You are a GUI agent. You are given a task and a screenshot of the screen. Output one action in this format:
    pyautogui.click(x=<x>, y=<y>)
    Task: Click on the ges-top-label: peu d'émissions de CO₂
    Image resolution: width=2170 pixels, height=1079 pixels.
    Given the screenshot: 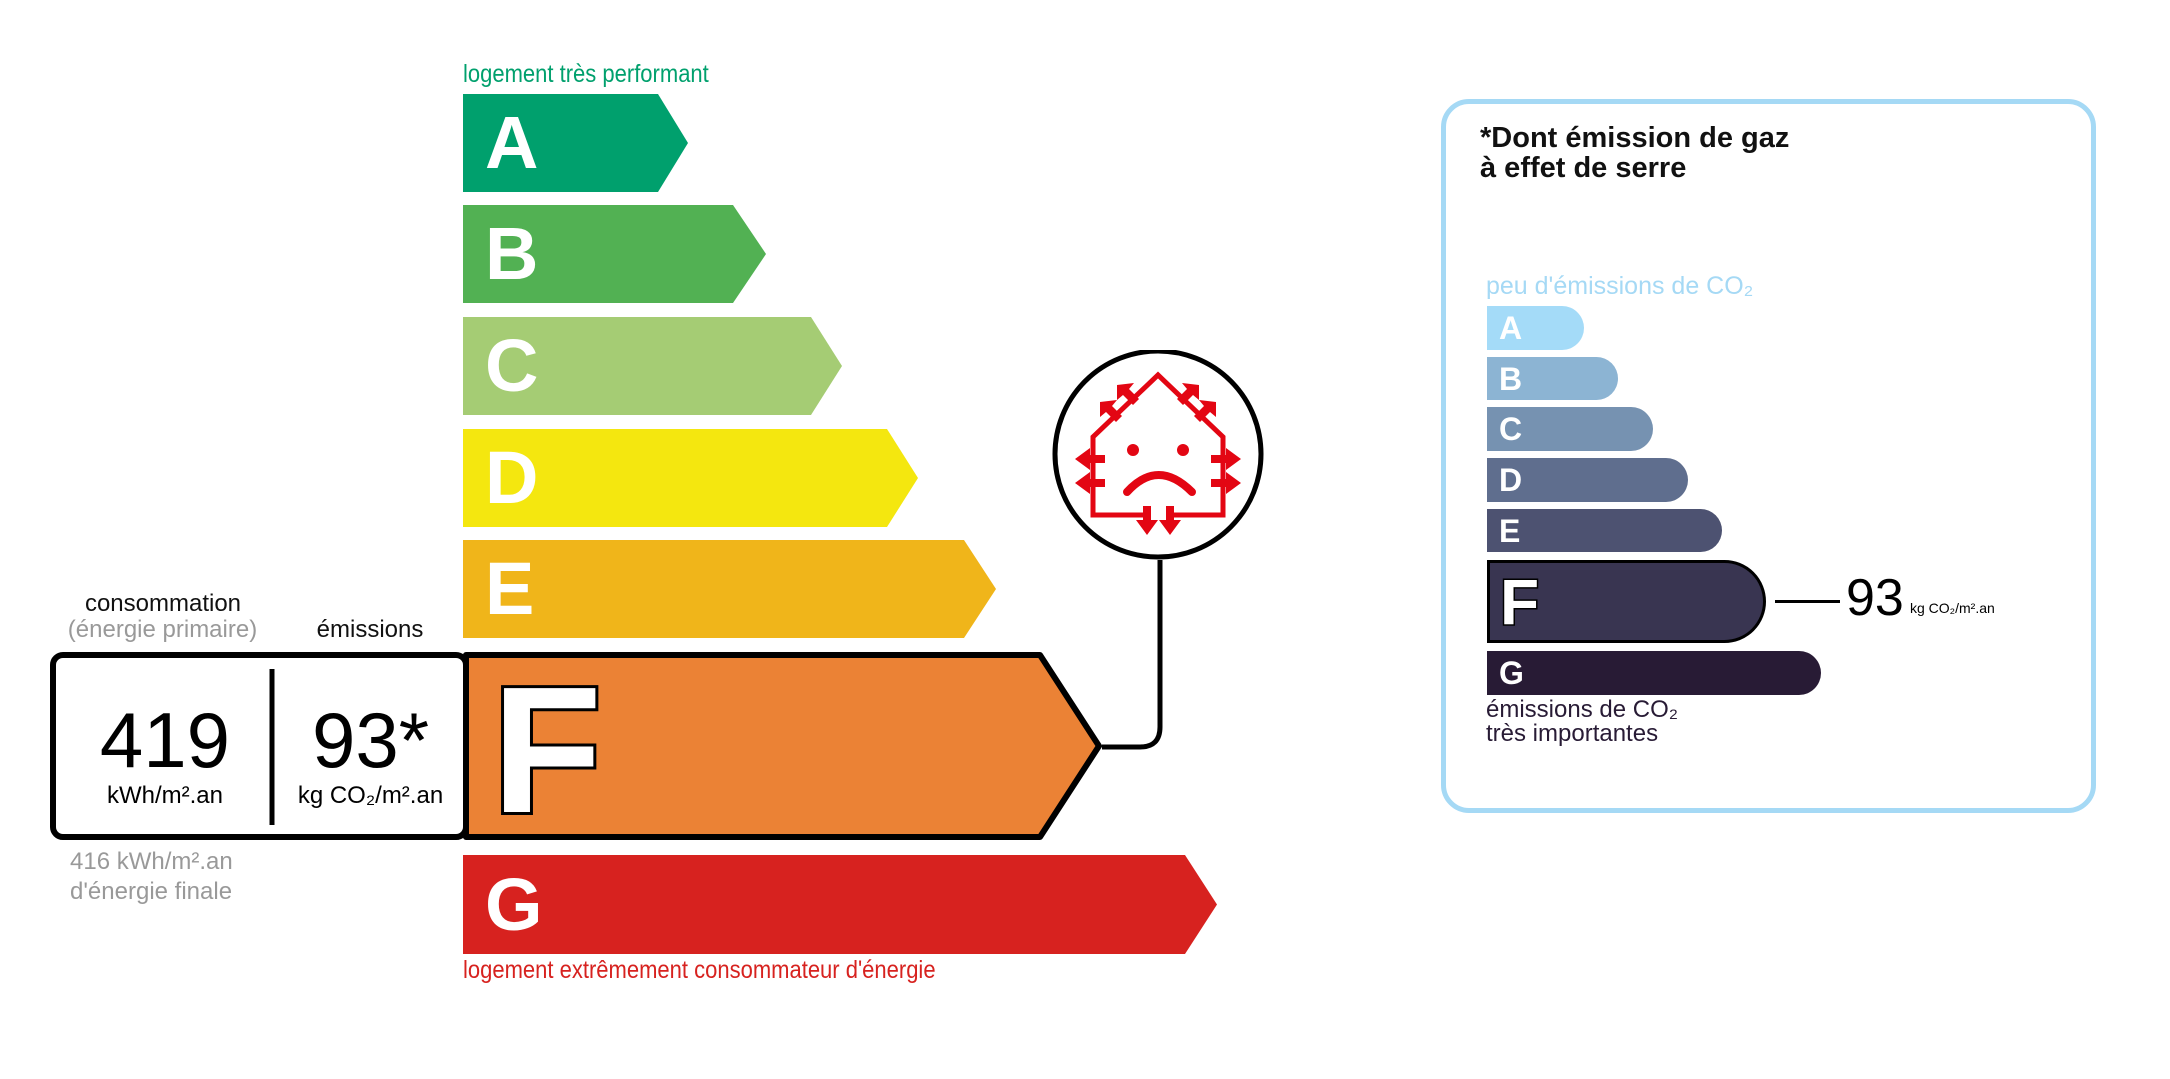 What is the action you would take?
    pyautogui.click(x=1620, y=286)
    